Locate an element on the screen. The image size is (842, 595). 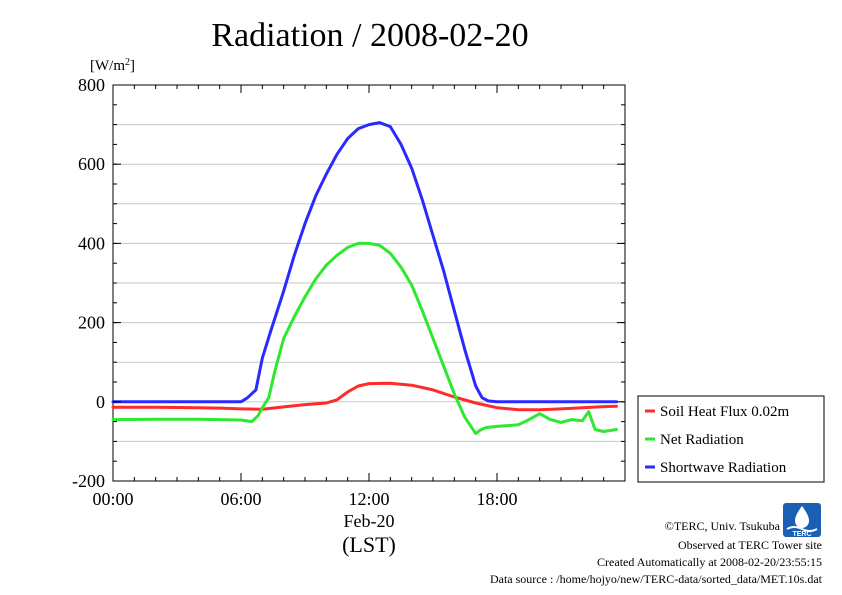
y-tick-label: 0 is located at coordinates (100, 402).